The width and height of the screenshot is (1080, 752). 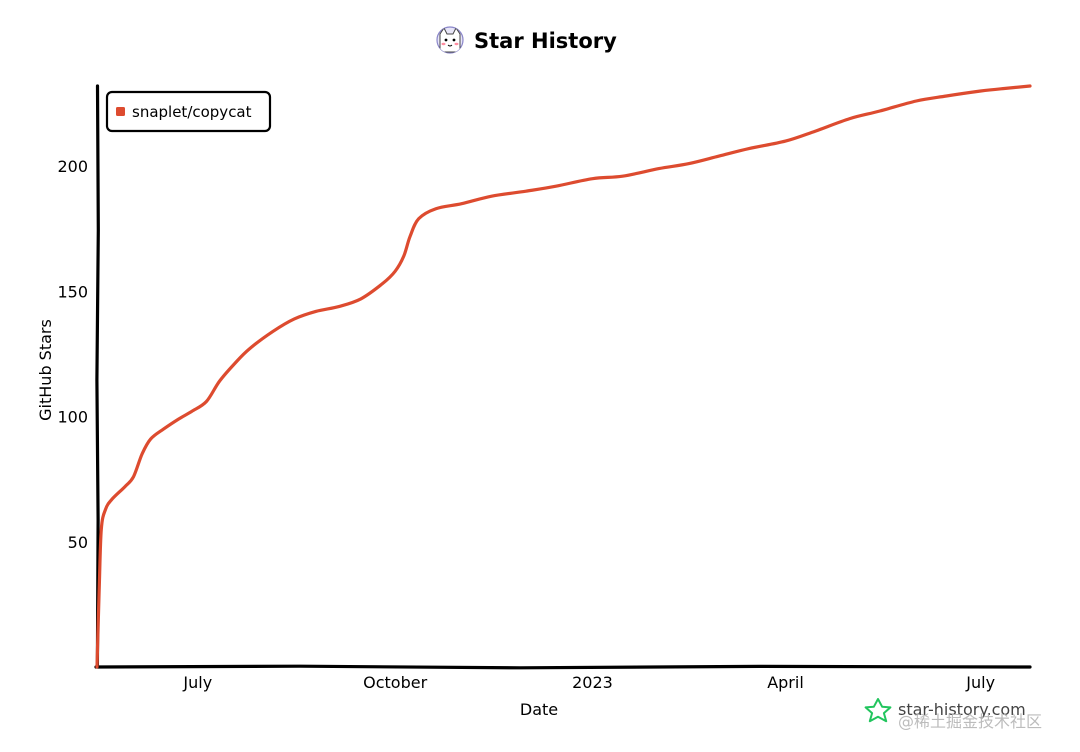 What do you see at coordinates (120, 111) in the screenshot?
I see `legend-swatch` at bounding box center [120, 111].